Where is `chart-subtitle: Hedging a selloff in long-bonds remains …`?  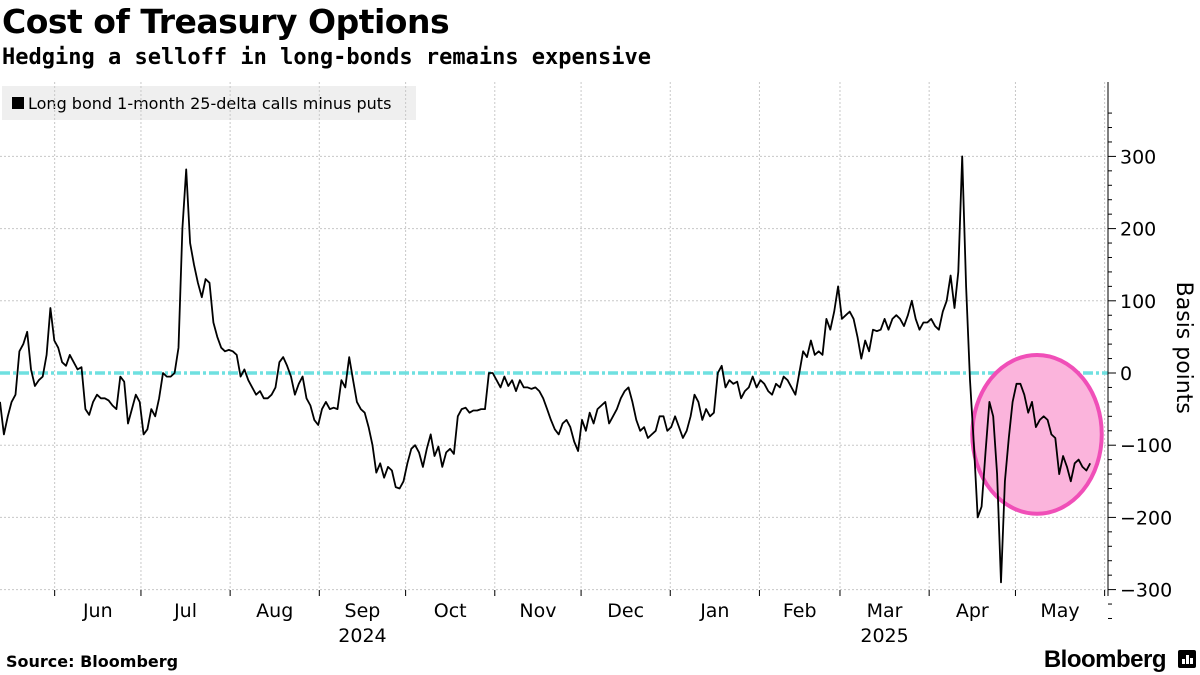
chart-subtitle: Hedging a selloff in long-bonds remains … is located at coordinates (327, 57).